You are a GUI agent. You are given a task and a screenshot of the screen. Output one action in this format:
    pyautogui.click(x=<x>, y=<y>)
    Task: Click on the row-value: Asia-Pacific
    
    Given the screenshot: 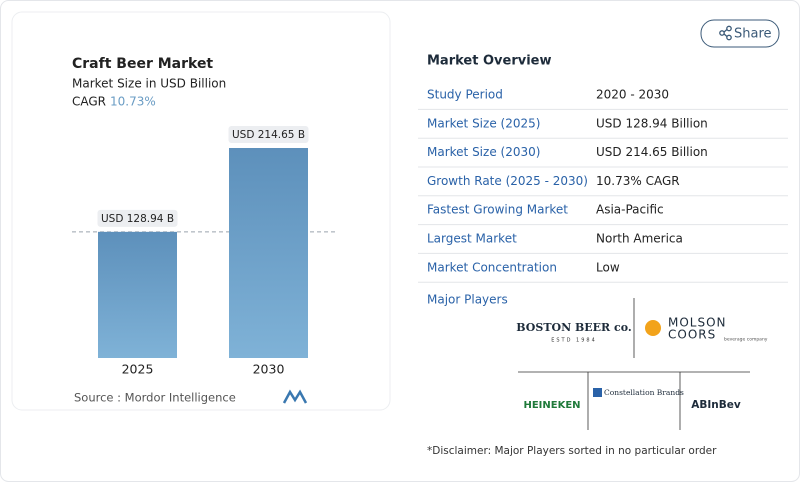 What is the action you would take?
    pyautogui.click(x=630, y=210)
    